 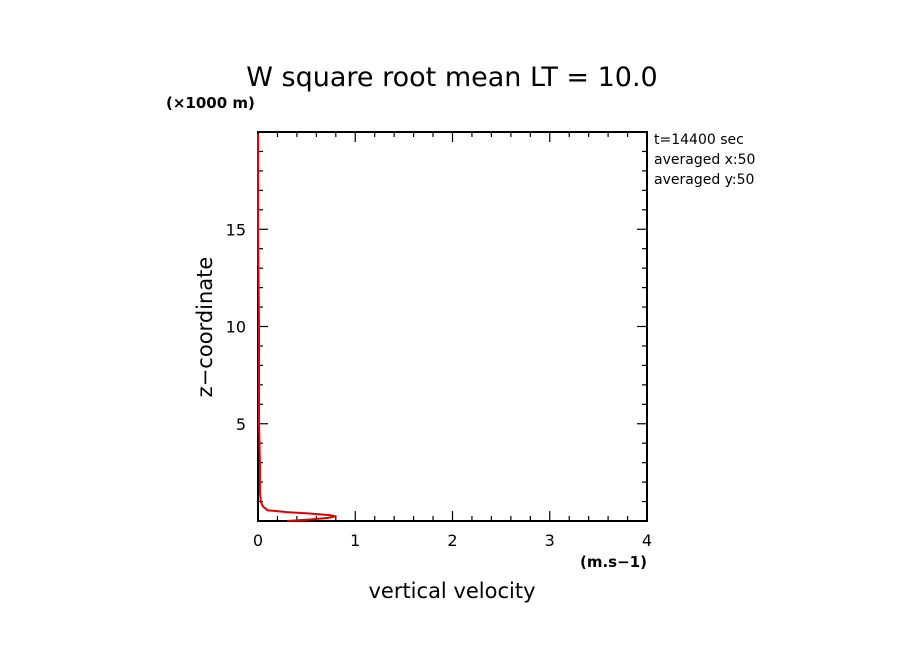 I want to click on y-axis-unit: (×1000 m), so click(x=210, y=103).